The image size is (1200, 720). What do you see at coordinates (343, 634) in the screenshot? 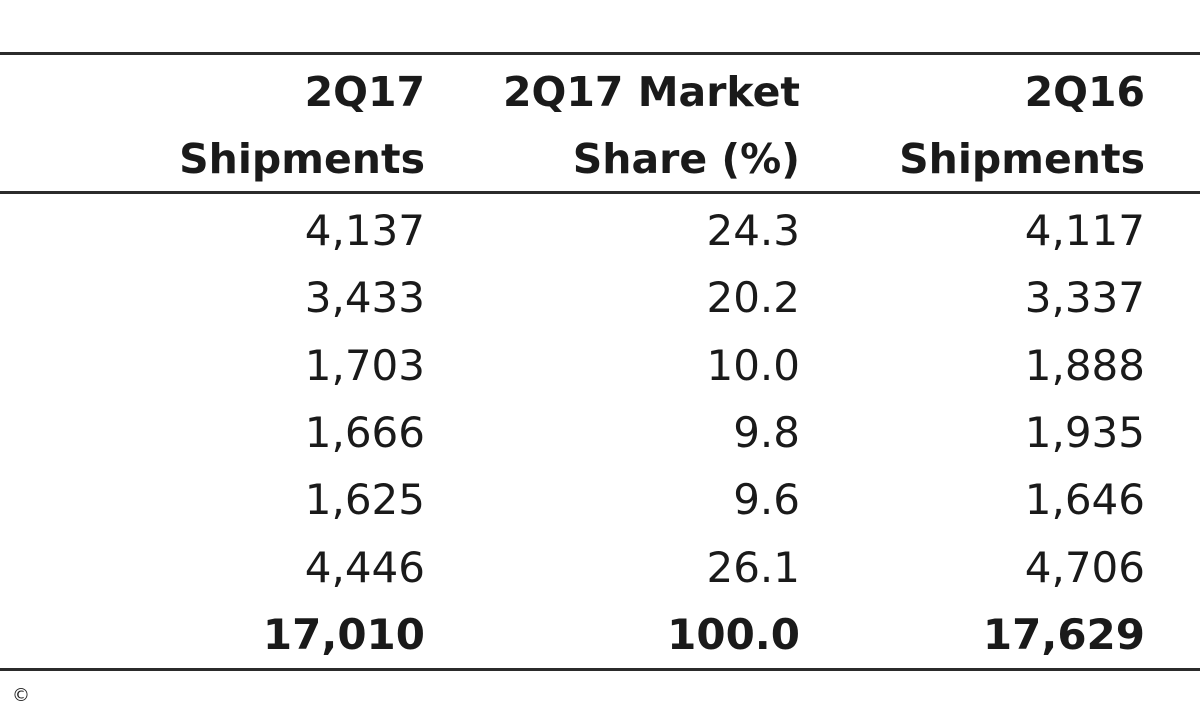
I see `total-2q17-shipments: 17,010` at bounding box center [343, 634].